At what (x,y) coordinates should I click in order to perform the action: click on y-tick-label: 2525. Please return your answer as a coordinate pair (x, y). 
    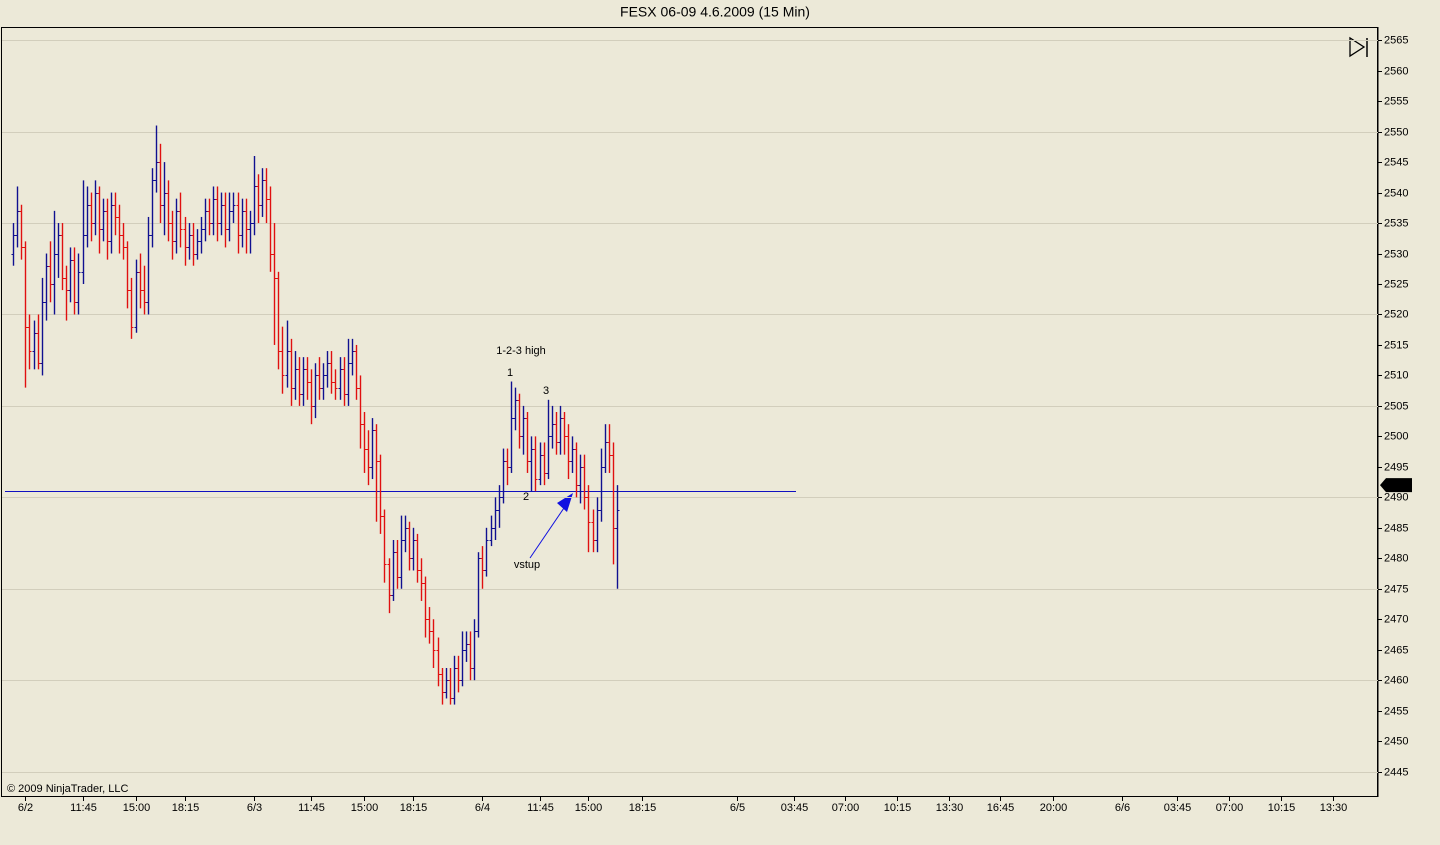
    Looking at the image, I should click on (1396, 284).